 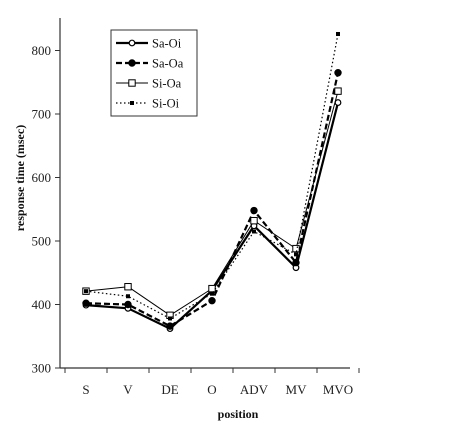 What do you see at coordinates (338, 33) in the screenshot?
I see `data-point-si-oi-mvo` at bounding box center [338, 33].